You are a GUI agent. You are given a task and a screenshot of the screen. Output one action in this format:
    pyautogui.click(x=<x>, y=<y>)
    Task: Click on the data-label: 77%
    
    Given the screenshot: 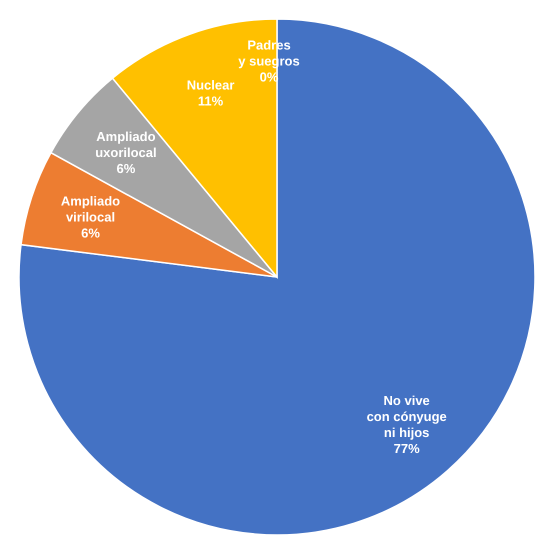 What is the action you would take?
    pyautogui.click(x=407, y=448)
    